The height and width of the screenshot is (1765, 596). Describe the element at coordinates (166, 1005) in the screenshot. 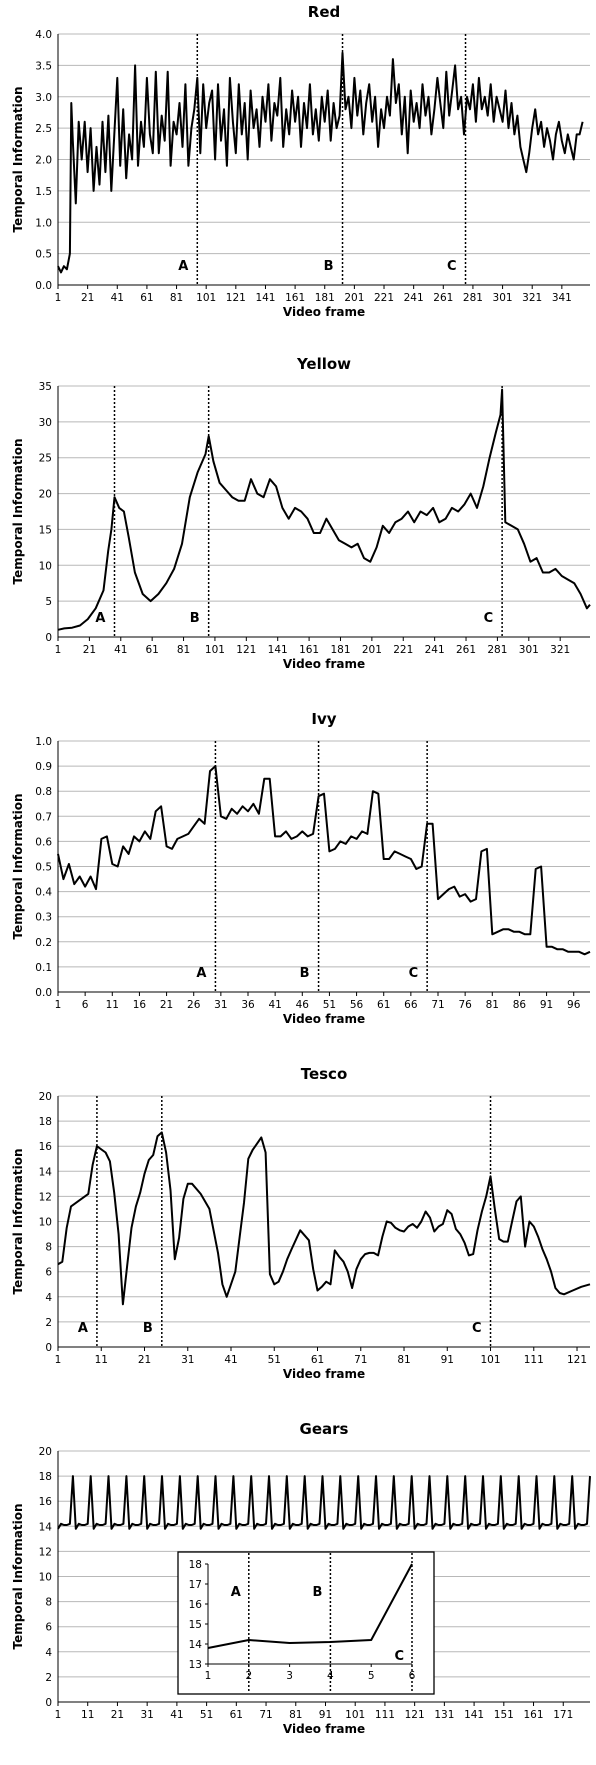

I see `chart-2-xtick: 21` at that location.